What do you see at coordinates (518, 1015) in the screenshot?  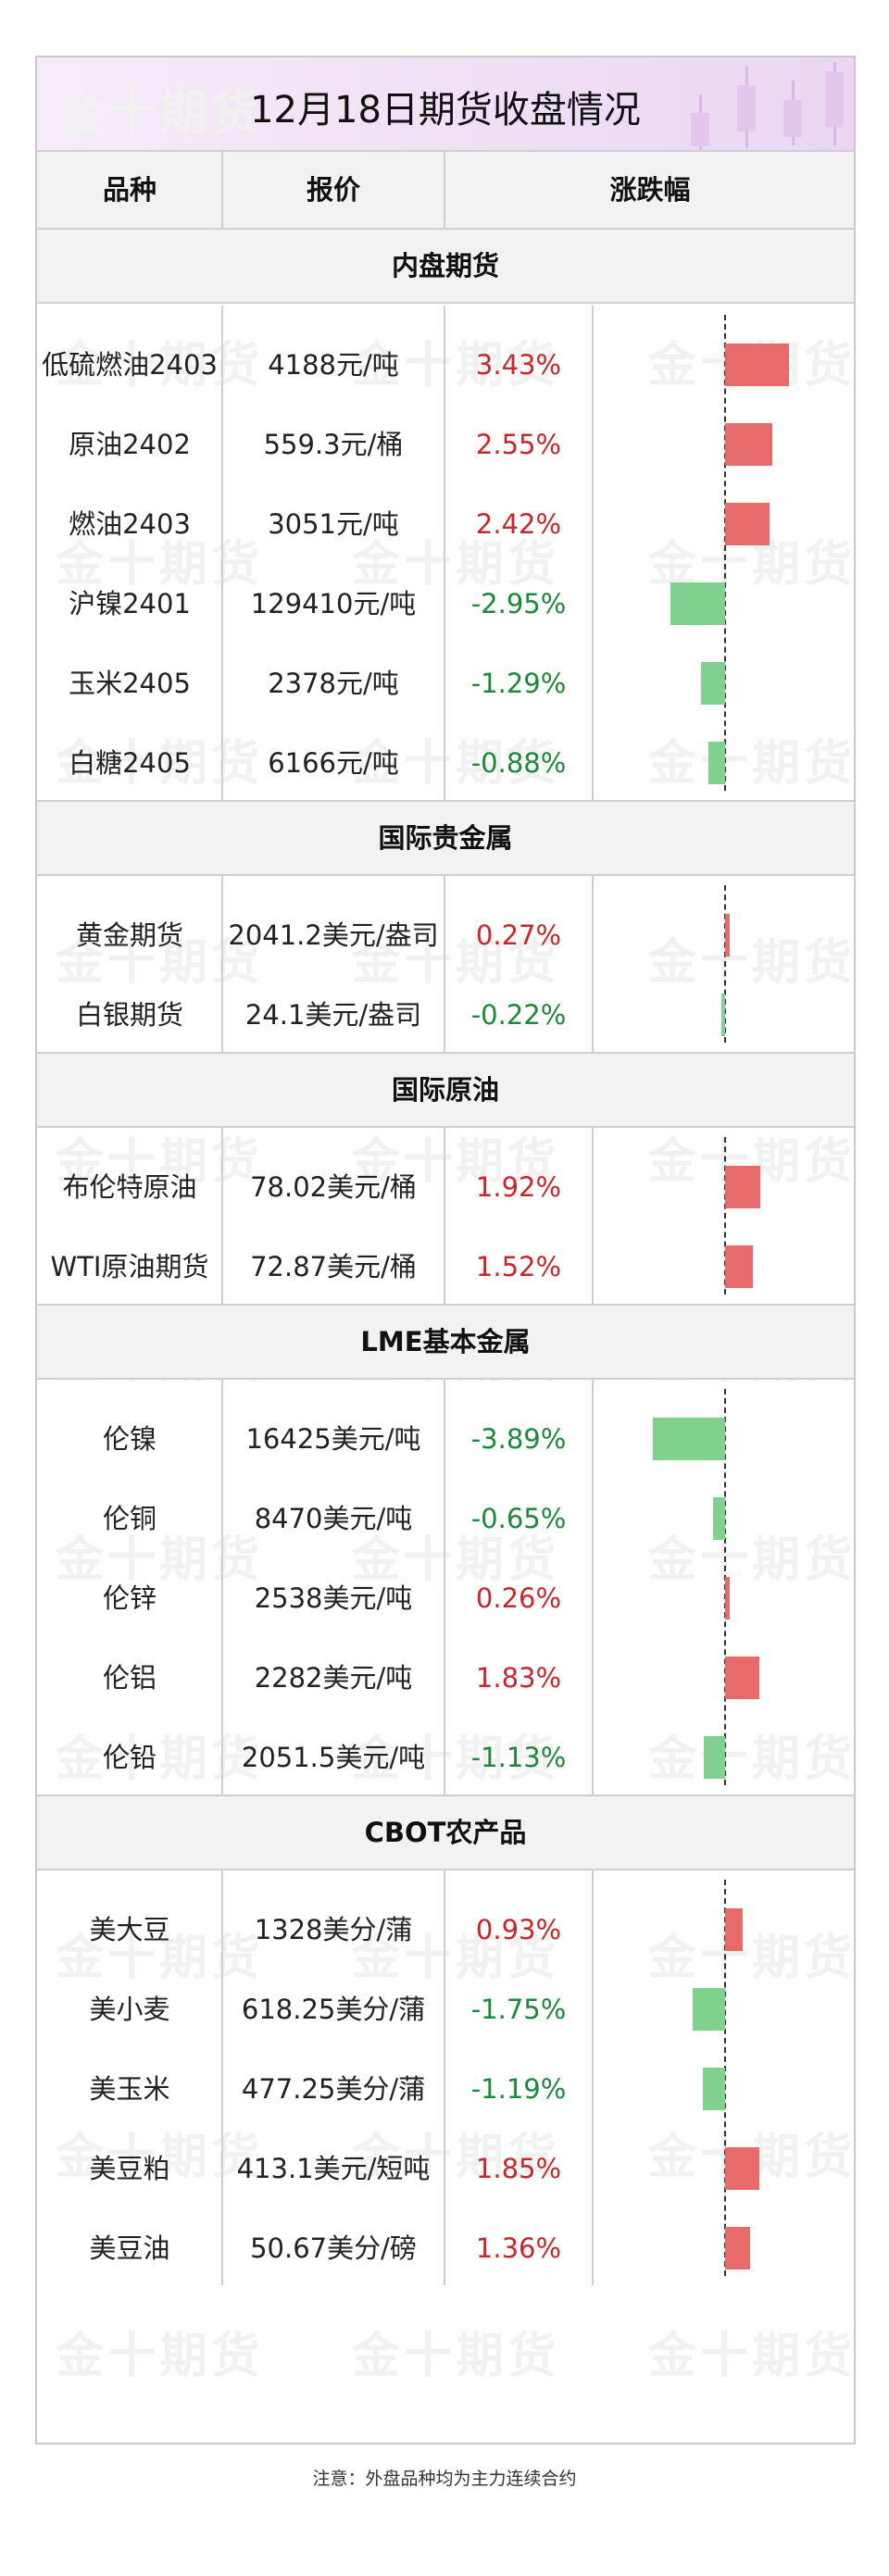 I see `change-label: -0.22%` at bounding box center [518, 1015].